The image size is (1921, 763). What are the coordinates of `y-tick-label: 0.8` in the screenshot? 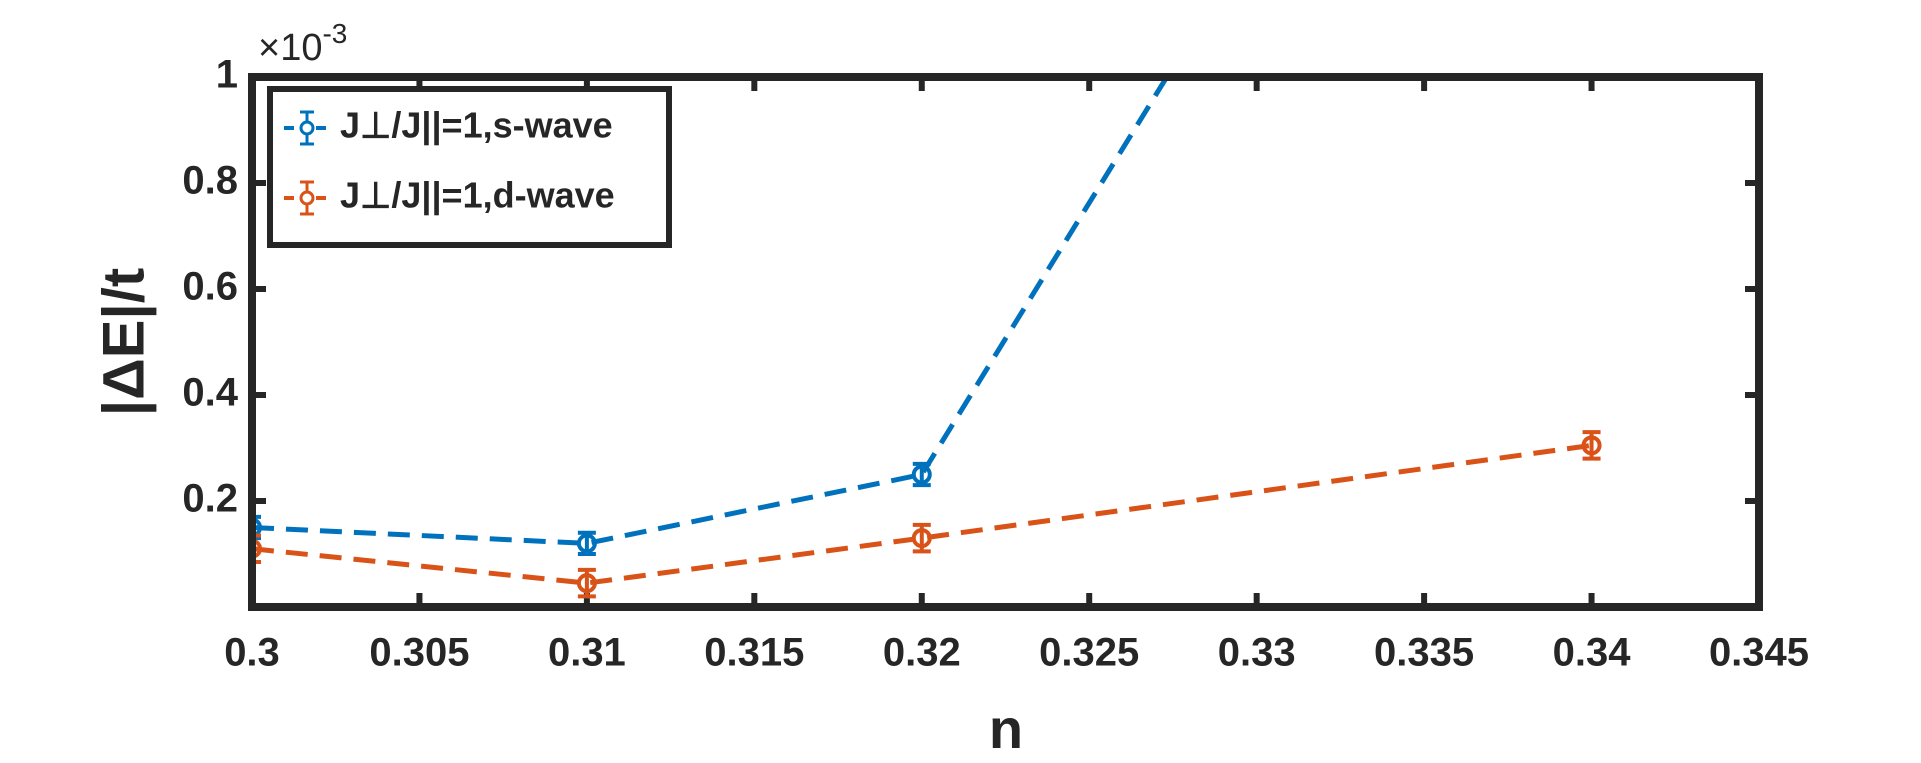 It's located at (210, 181).